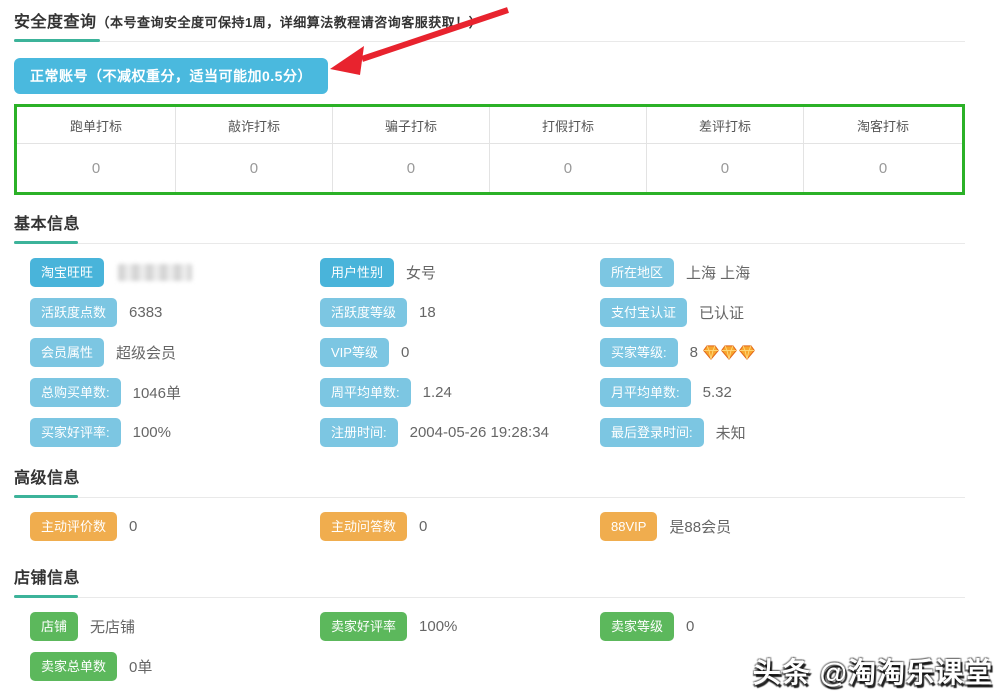 The image size is (997, 699). I want to click on field-label: 88VIP, so click(629, 526).